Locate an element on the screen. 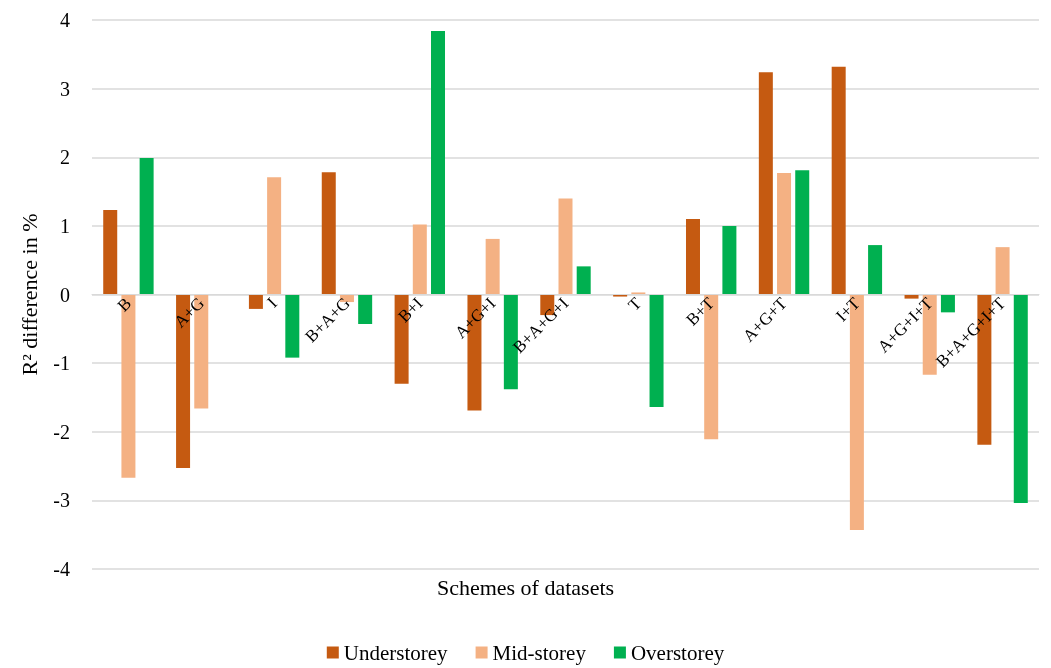 The height and width of the screenshot is (668, 1051). y-tick-label: 0 is located at coordinates (65, 294).